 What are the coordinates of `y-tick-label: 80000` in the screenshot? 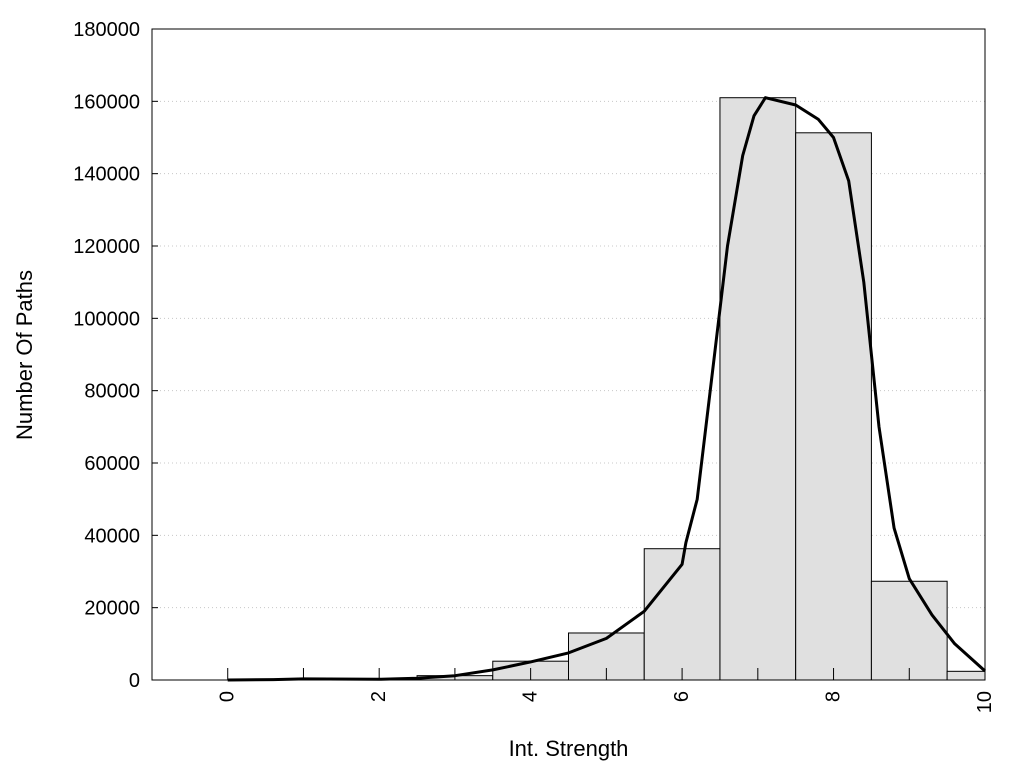 It's located at (112, 392).